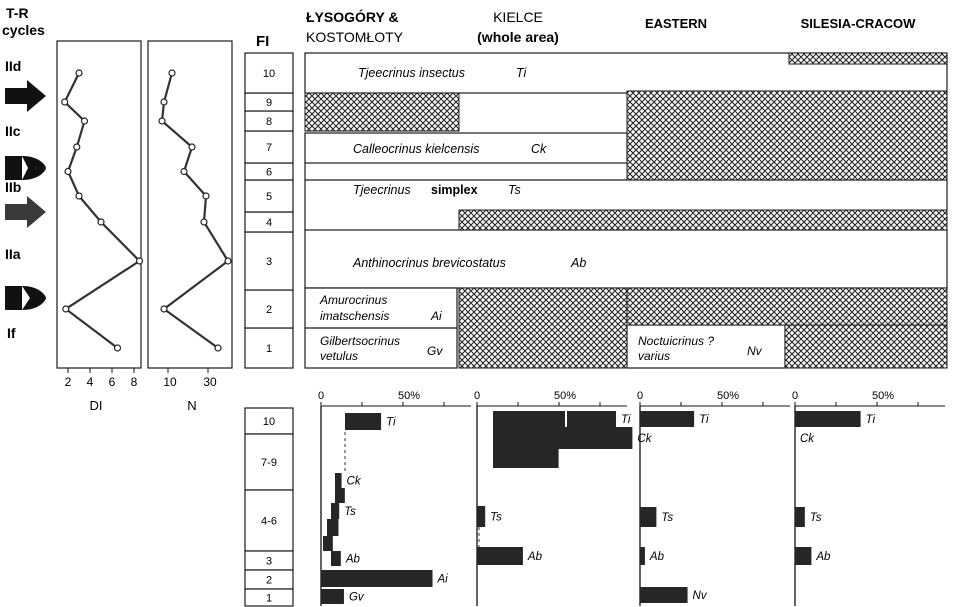 The width and height of the screenshot is (953, 607). Describe the element at coordinates (755, 351) in the screenshot. I see `taxon-nv-code: Nv` at that location.